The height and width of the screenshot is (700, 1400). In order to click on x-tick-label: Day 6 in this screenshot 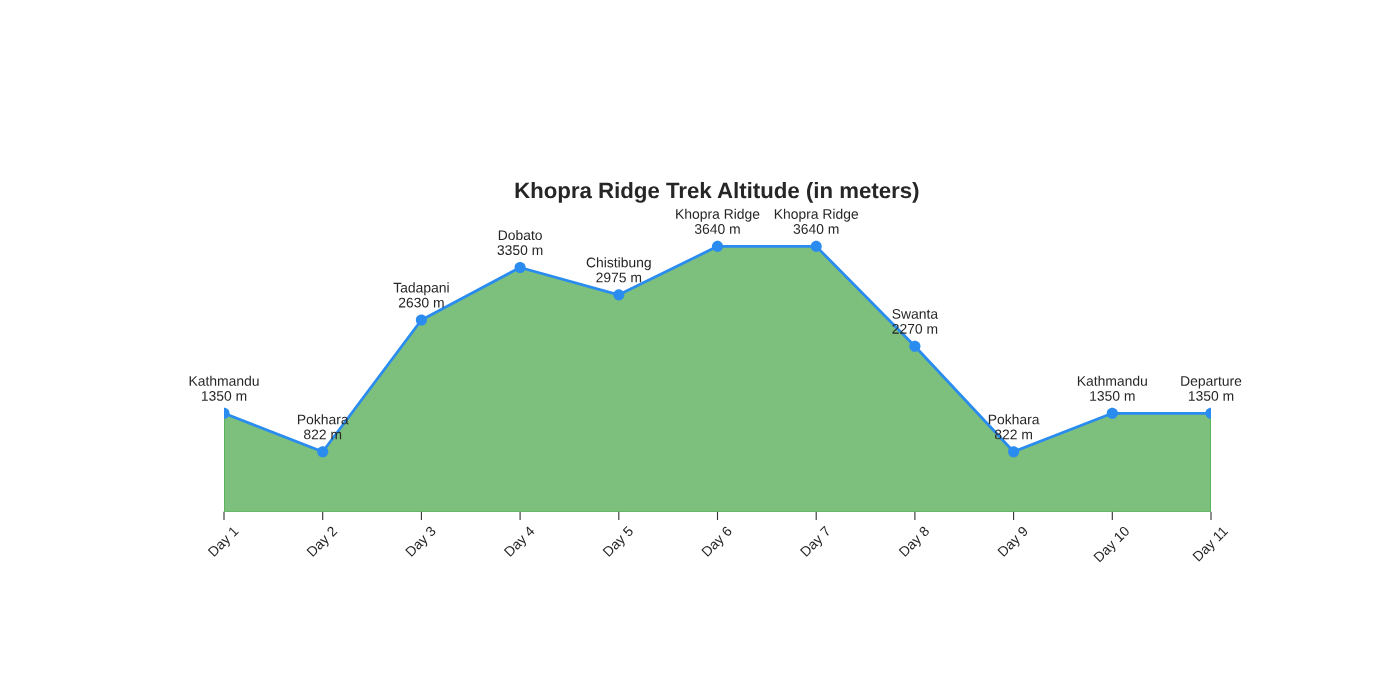, I will do `click(718, 542)`.